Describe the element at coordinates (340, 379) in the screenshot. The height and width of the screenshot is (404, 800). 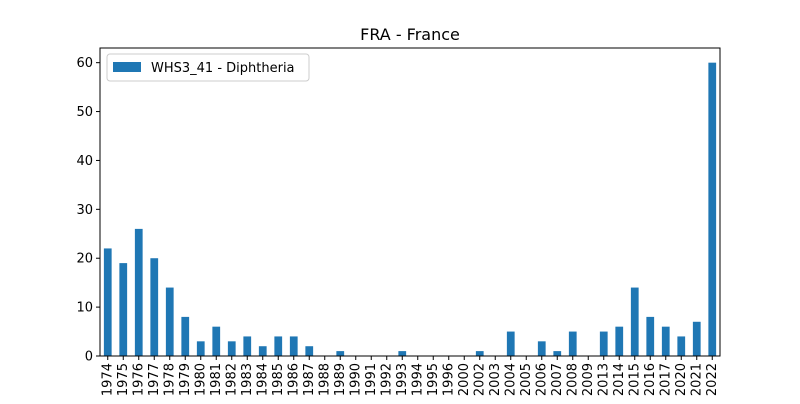
I see `x-tick-label: 1989` at that location.